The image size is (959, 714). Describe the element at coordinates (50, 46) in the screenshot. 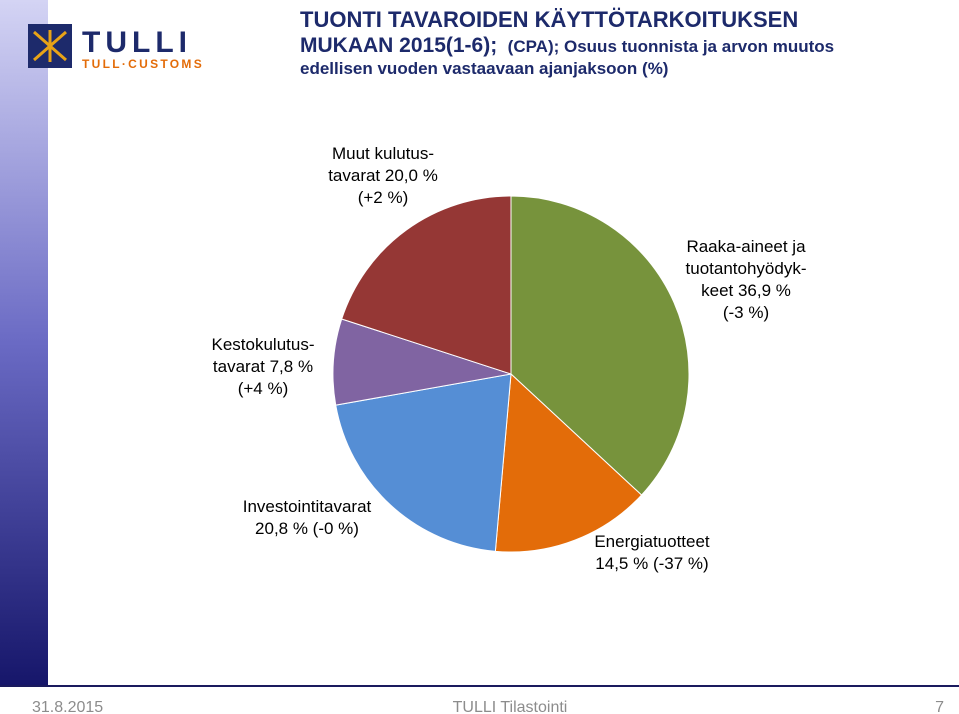

I see `logo-keys` at that location.